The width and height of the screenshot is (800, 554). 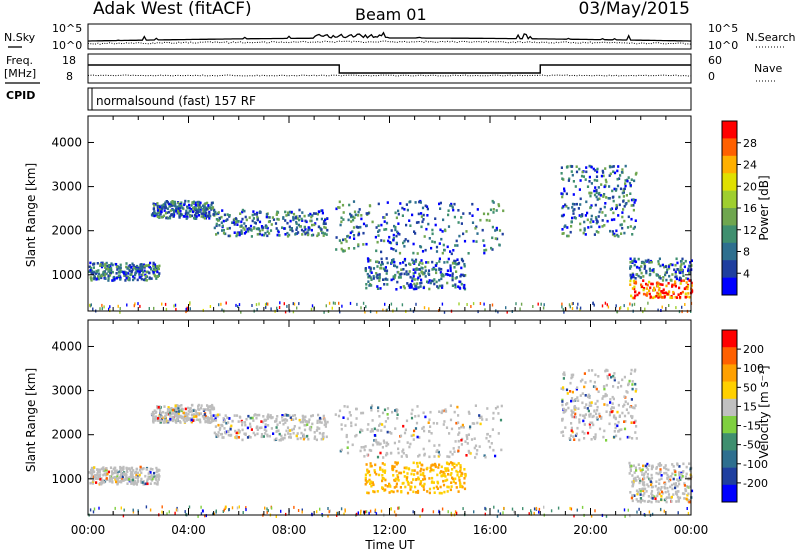 What do you see at coordinates (69, 60) in the screenshot?
I see `freq-tick-high: 18` at bounding box center [69, 60].